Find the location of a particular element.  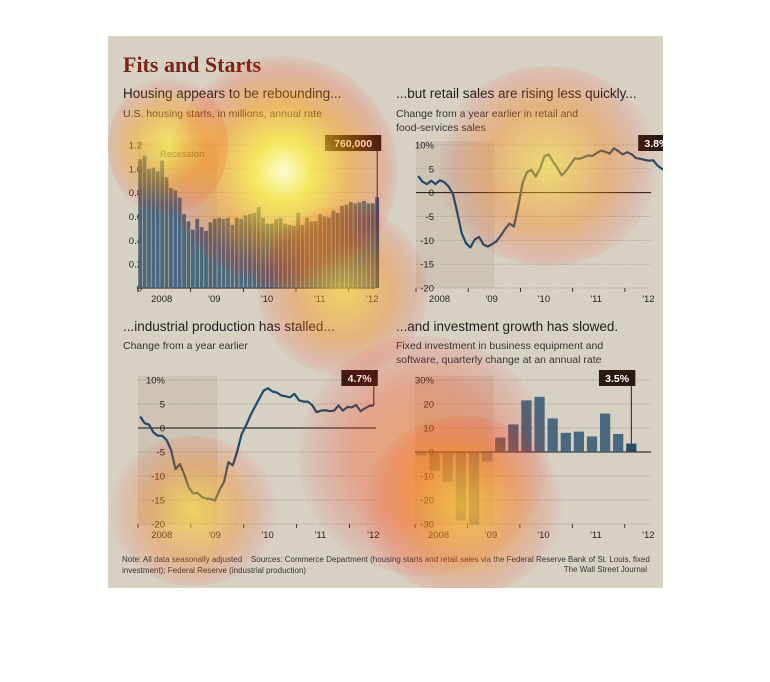

callout-box is located at coordinates (617, 378).